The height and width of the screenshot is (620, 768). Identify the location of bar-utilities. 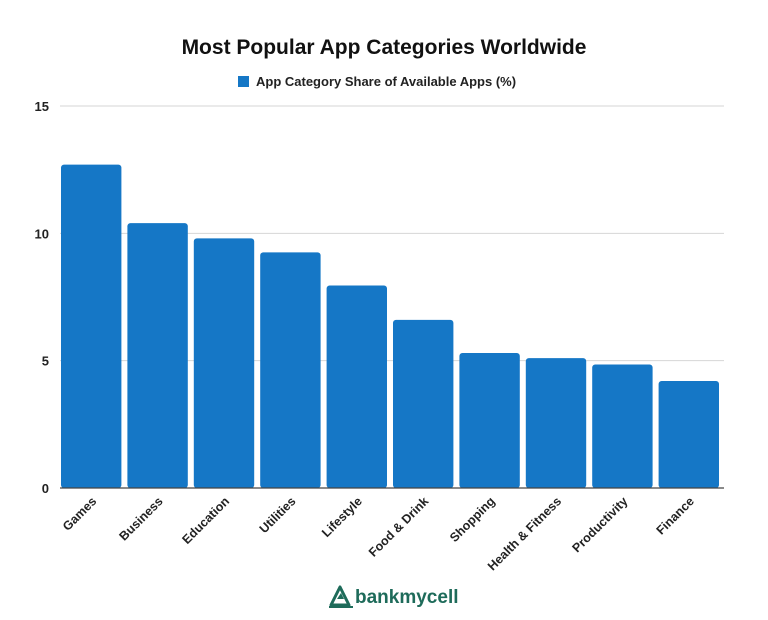
(290, 370).